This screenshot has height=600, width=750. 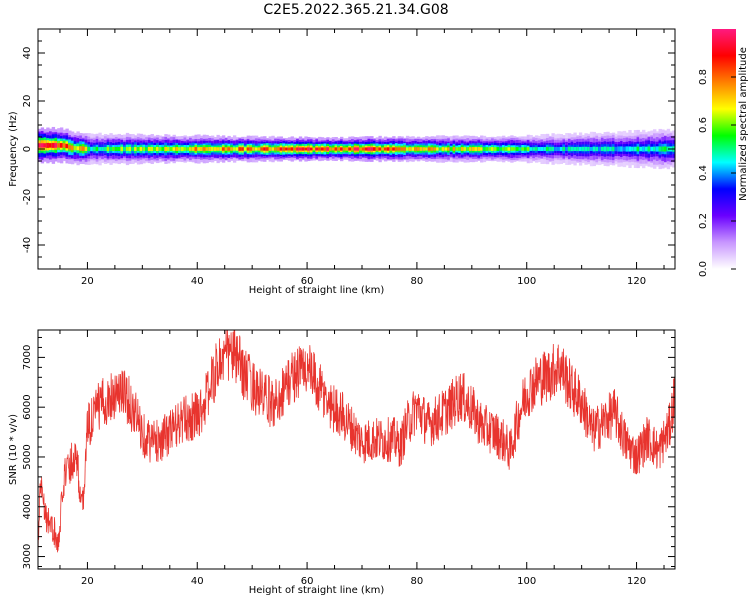 What do you see at coordinates (27, 245) in the screenshot?
I see `spectrogram-y-tick-label: -40` at bounding box center [27, 245].